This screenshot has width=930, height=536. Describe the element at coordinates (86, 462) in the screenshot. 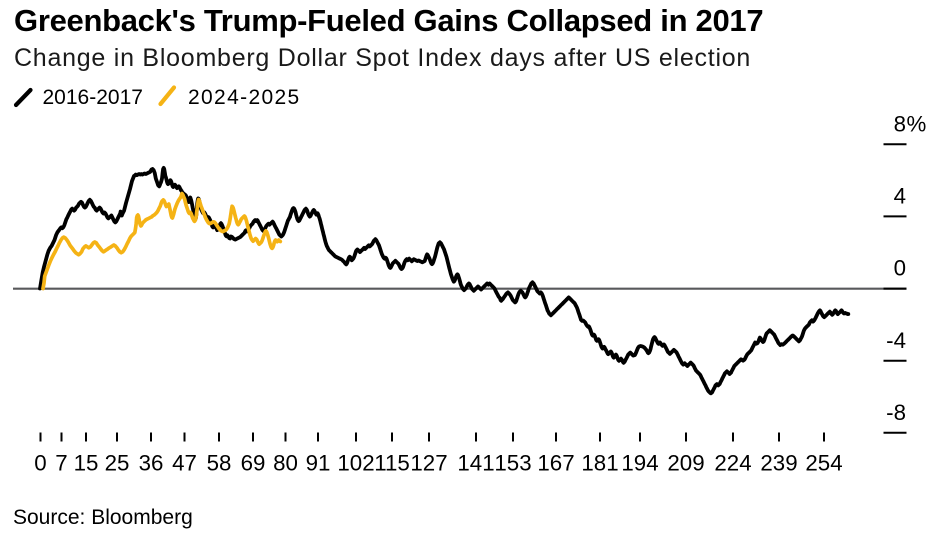

I see `svg-text: 15` at that location.